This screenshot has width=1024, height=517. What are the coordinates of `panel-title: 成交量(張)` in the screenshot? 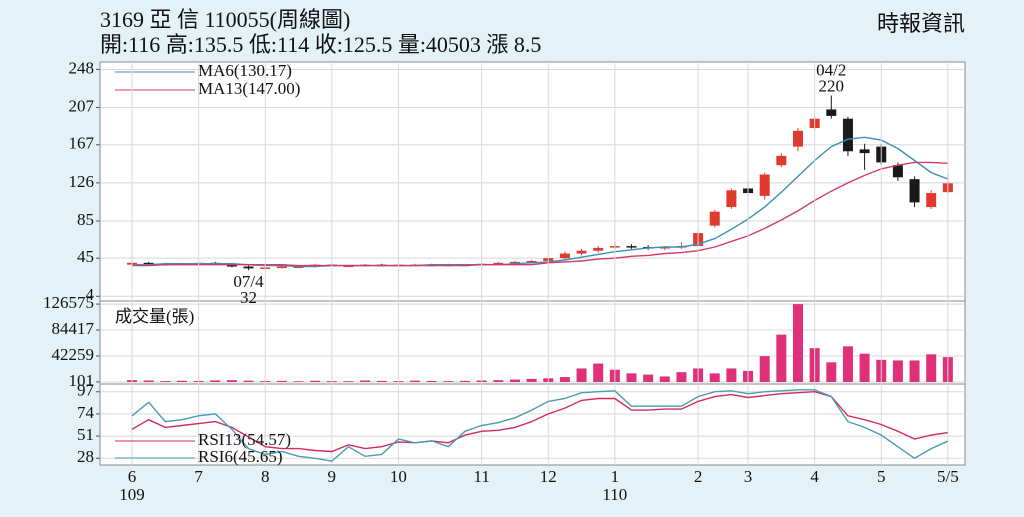 It's located at (154, 316).